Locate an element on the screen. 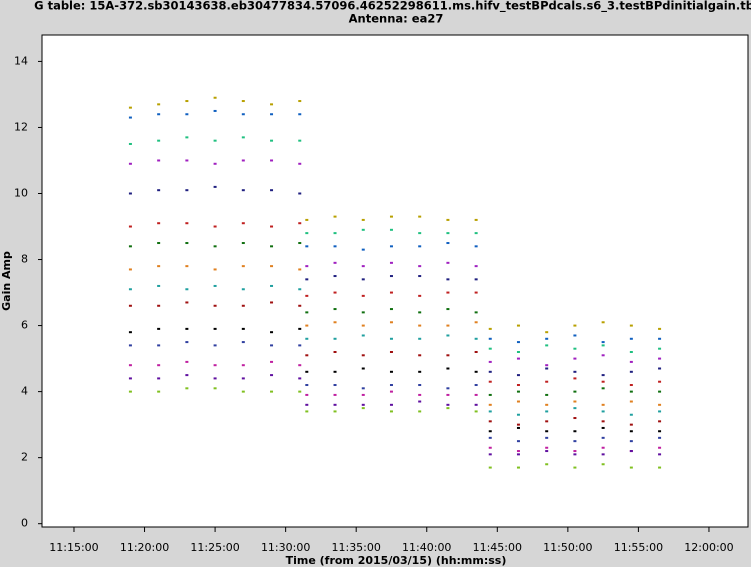  x-tick-label: 11:45:00 is located at coordinates (497, 547).